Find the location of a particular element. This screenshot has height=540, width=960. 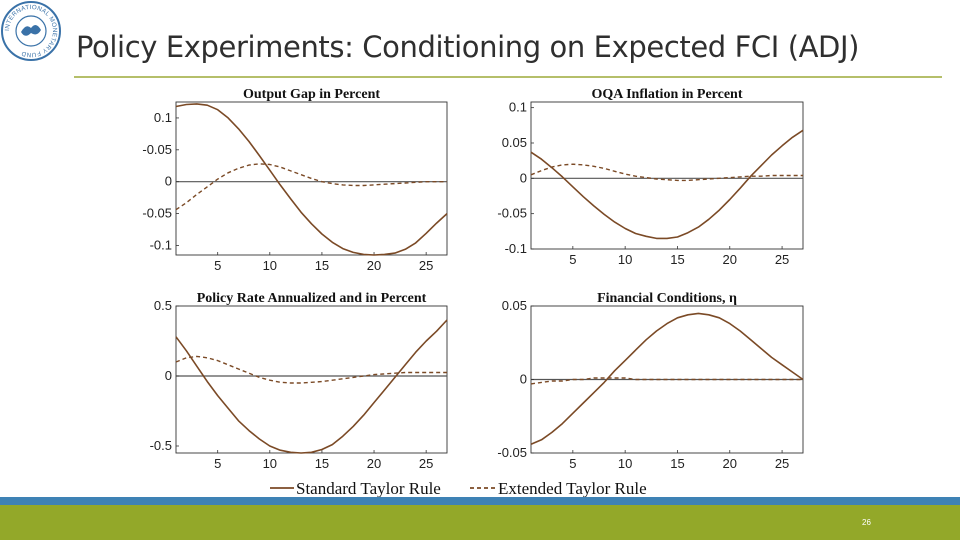

policy-rate-xtick-label: 25 is located at coordinates (426, 463).